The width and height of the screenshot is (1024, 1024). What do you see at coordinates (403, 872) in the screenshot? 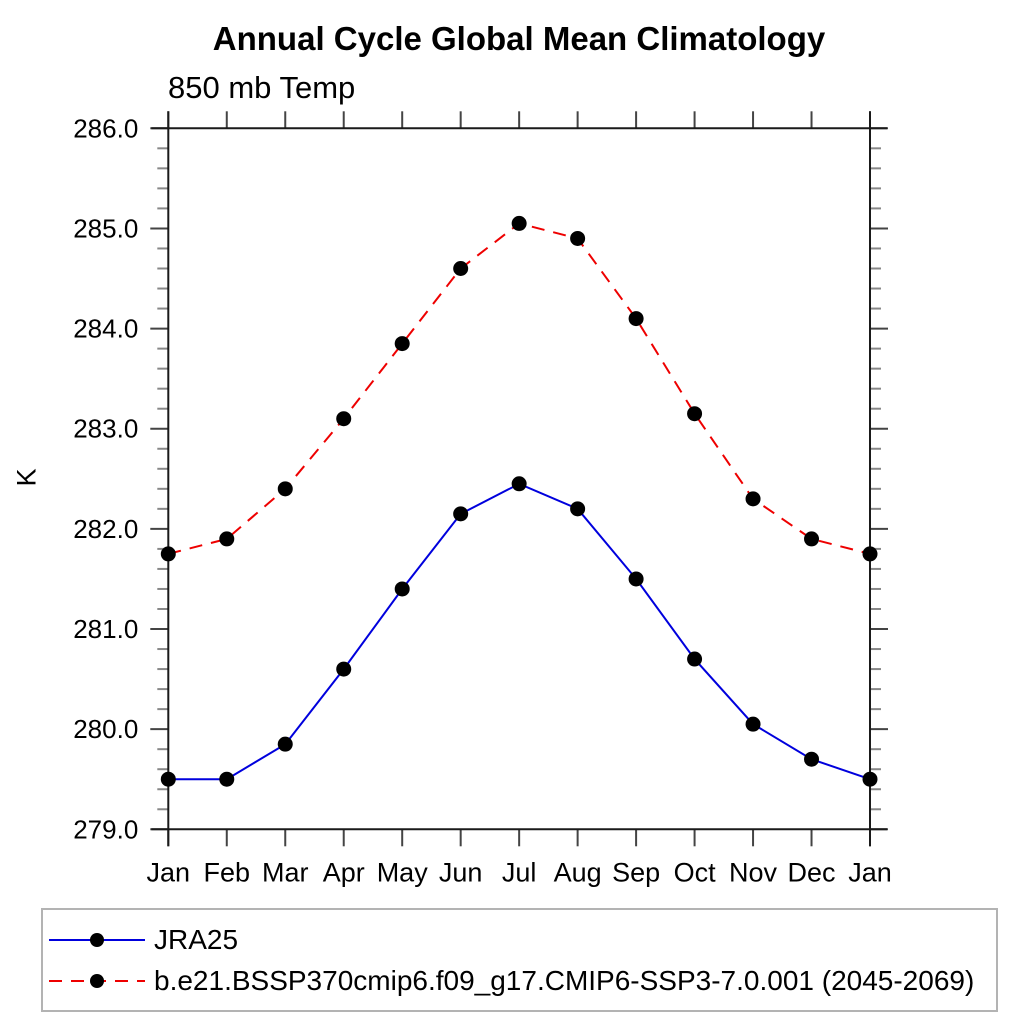
I see `x-tick-label: May` at bounding box center [403, 872].